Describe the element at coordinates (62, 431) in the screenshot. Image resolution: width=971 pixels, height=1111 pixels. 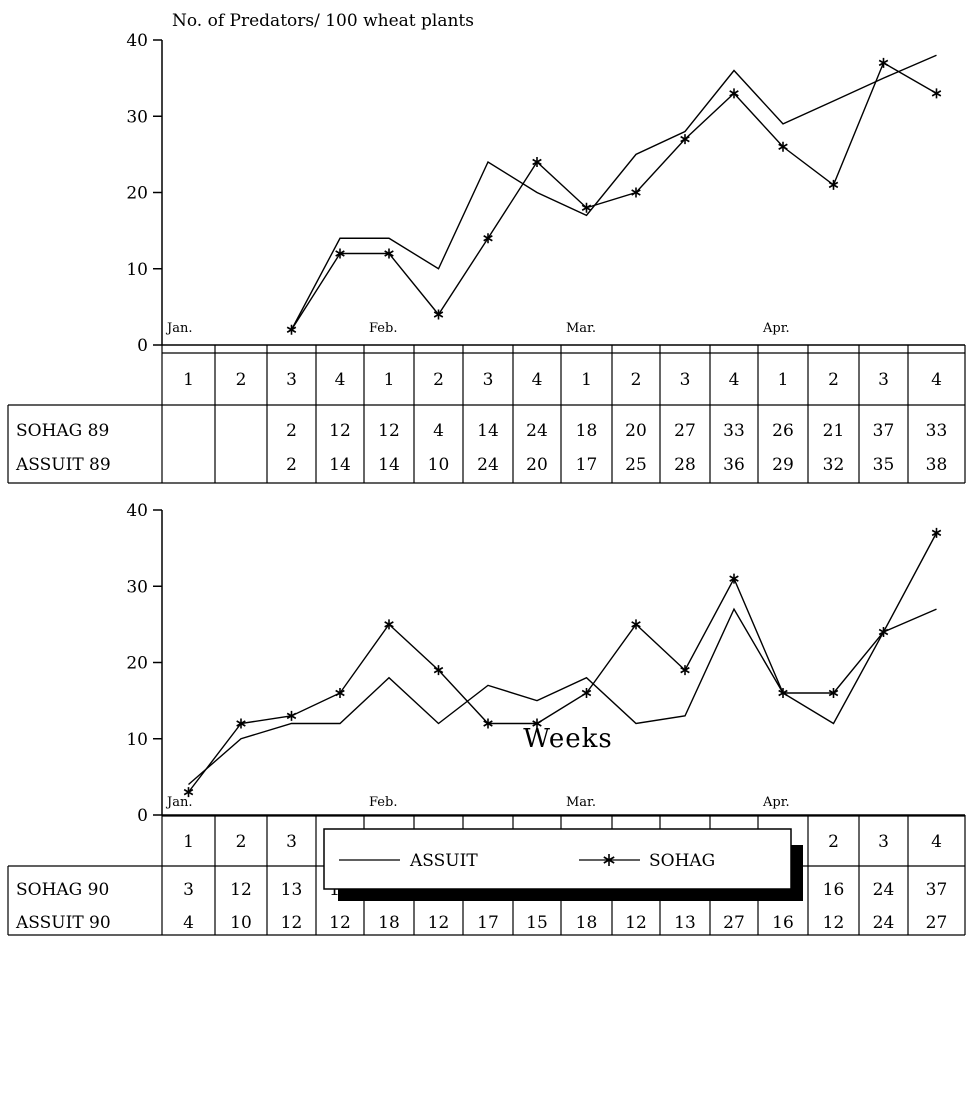
I see `table-row-label: SOHAG 89` at that location.